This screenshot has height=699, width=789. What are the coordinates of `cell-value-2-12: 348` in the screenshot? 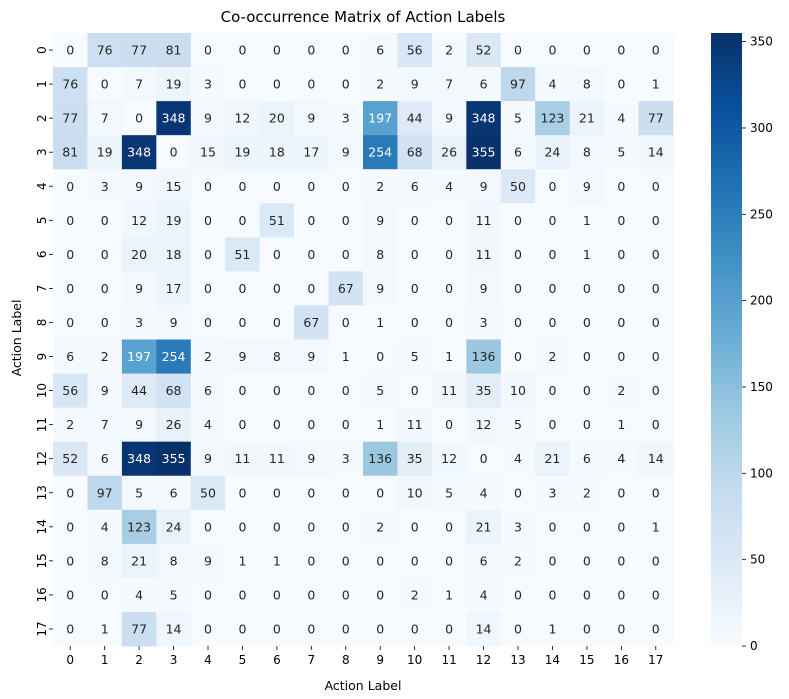 It's located at (484, 118).